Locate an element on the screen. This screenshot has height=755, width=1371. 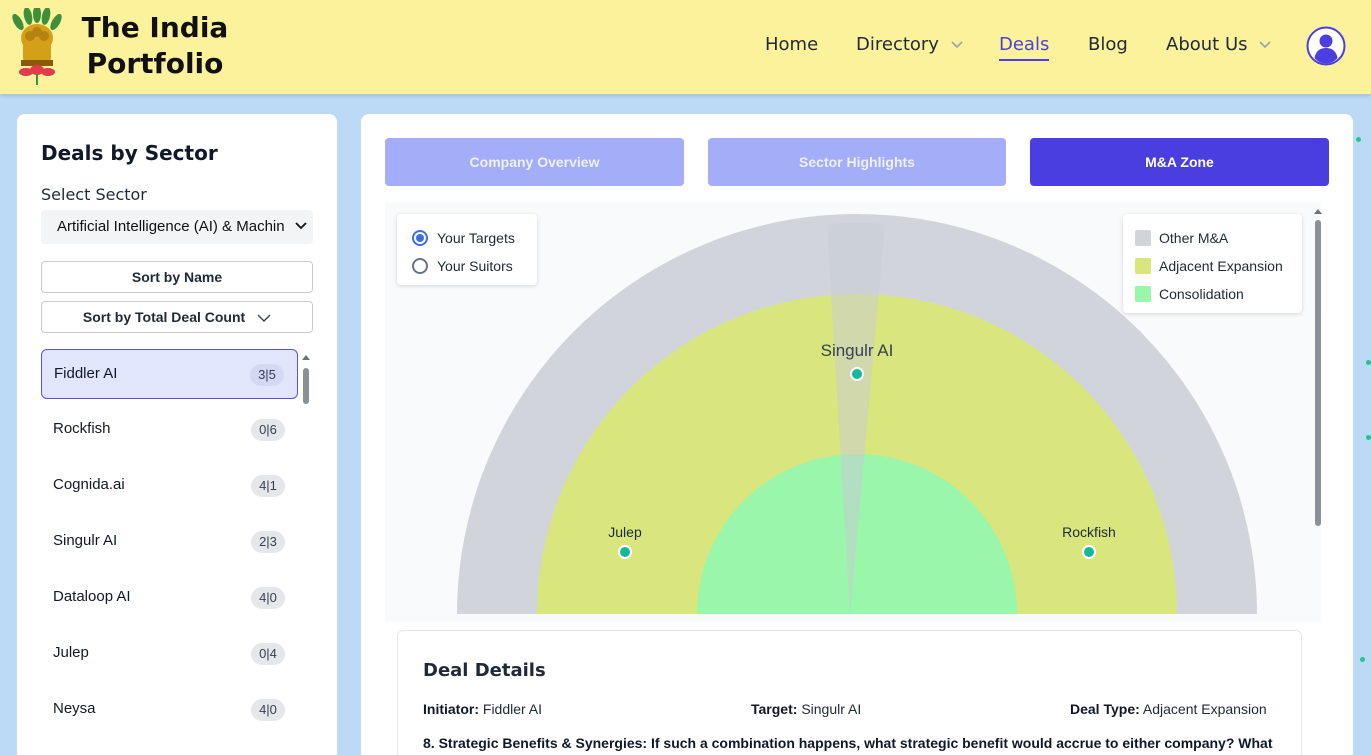
deal-count-badge: 3|5 is located at coordinates (267, 375).